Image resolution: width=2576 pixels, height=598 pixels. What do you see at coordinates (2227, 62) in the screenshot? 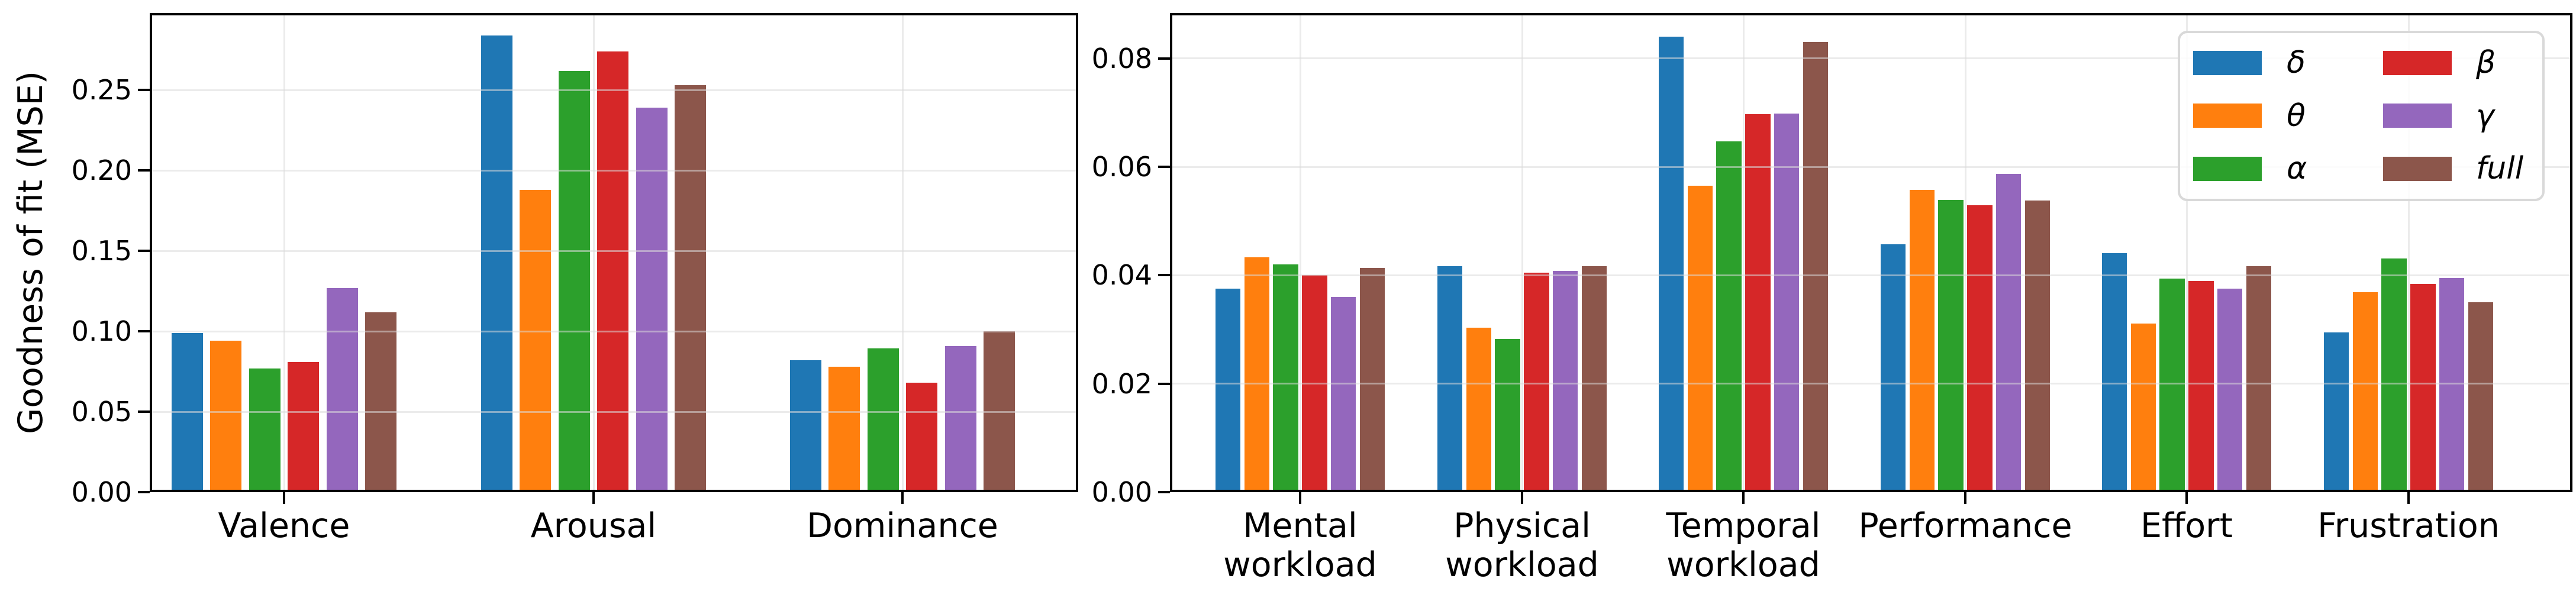
I see `legend-swatch-δ` at bounding box center [2227, 62].